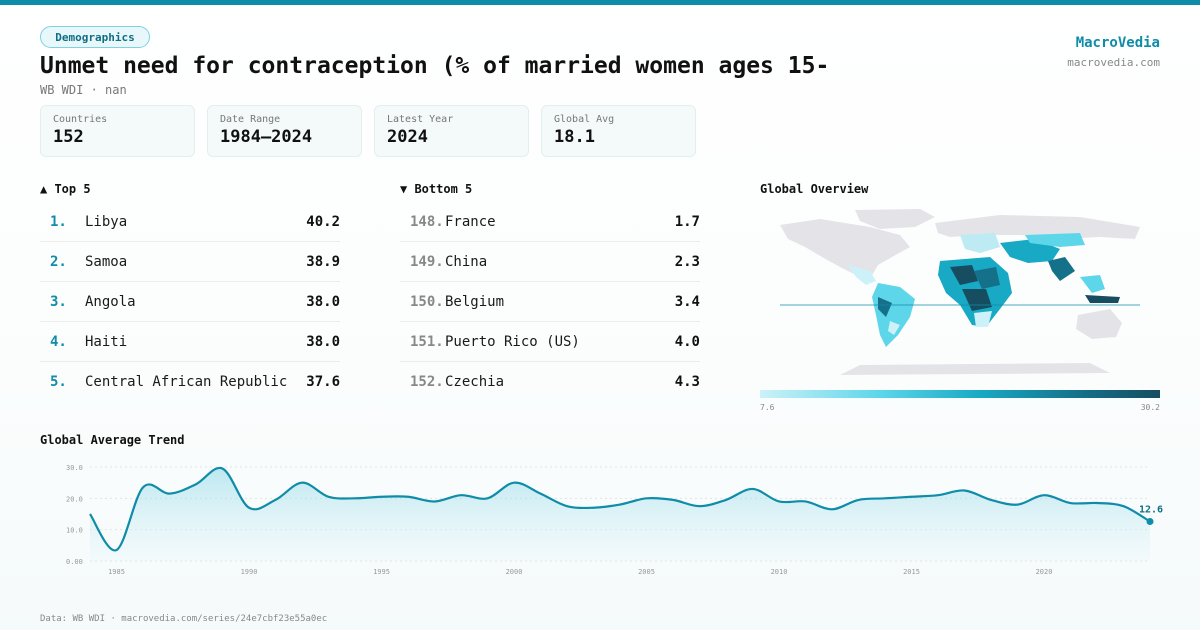 The image size is (1200, 630). What do you see at coordinates (550, 382) in the screenshot?
I see `list-item: 152. Czechia 4.3` at bounding box center [550, 382].